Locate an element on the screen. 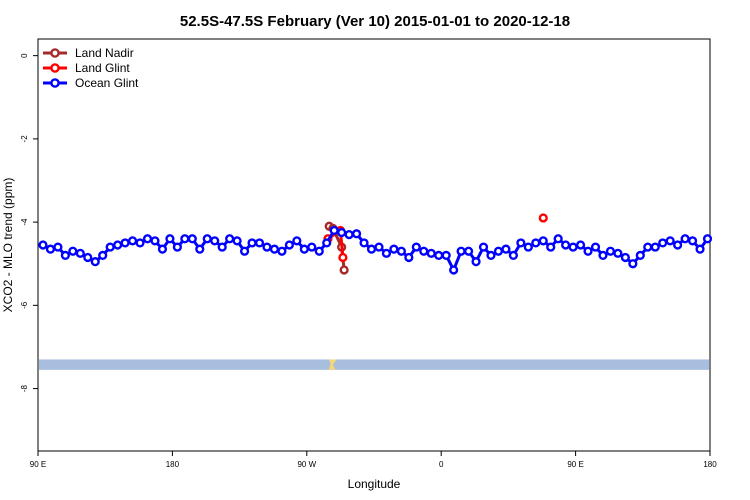 The height and width of the screenshot is (500, 750). y-tick-label: -4 is located at coordinates (24, 222).